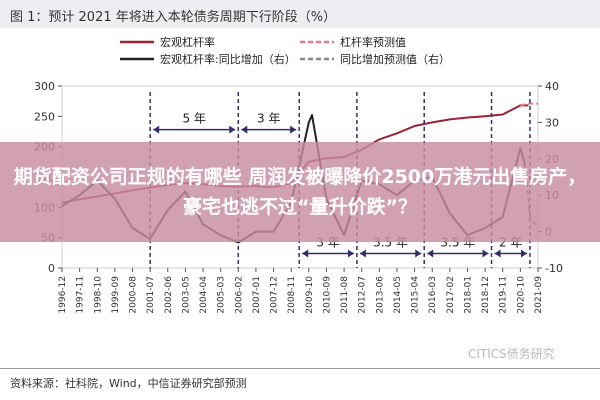  I want to click on watermark-text: CITICS债务研究, so click(511, 354).